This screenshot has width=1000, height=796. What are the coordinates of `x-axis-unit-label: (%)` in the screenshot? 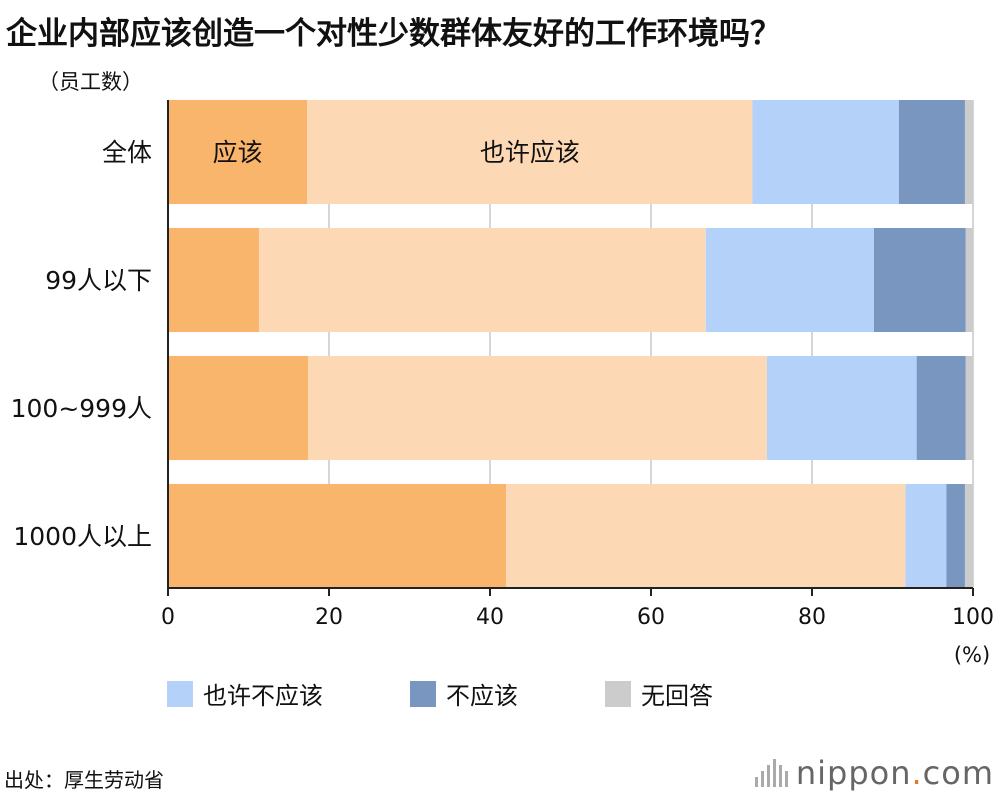 It's located at (972, 655).